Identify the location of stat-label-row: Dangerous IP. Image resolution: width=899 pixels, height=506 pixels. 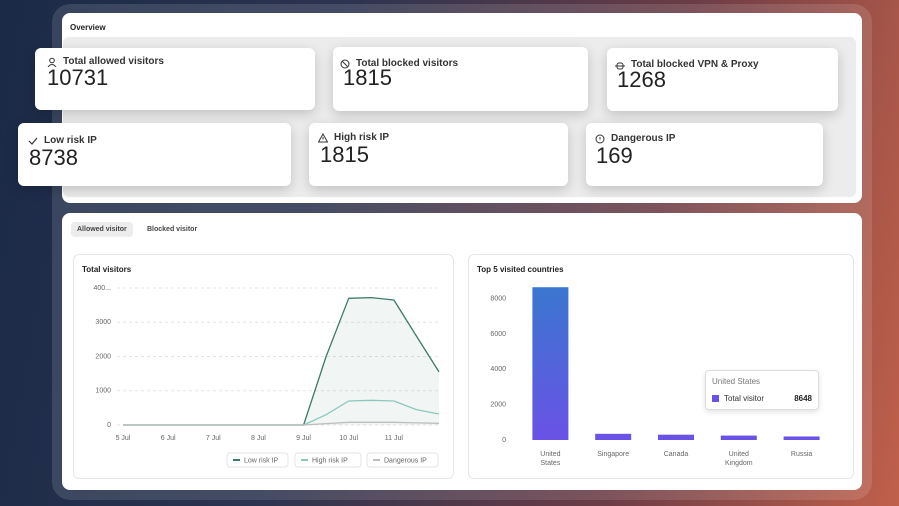
(635, 138).